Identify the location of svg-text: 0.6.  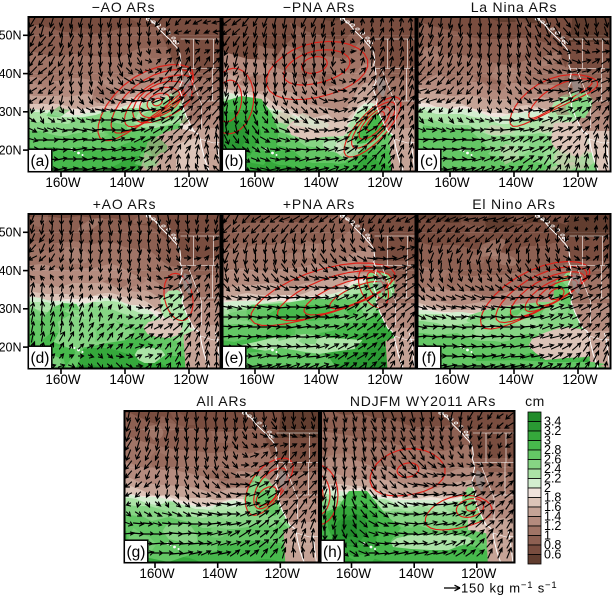
(552, 555).